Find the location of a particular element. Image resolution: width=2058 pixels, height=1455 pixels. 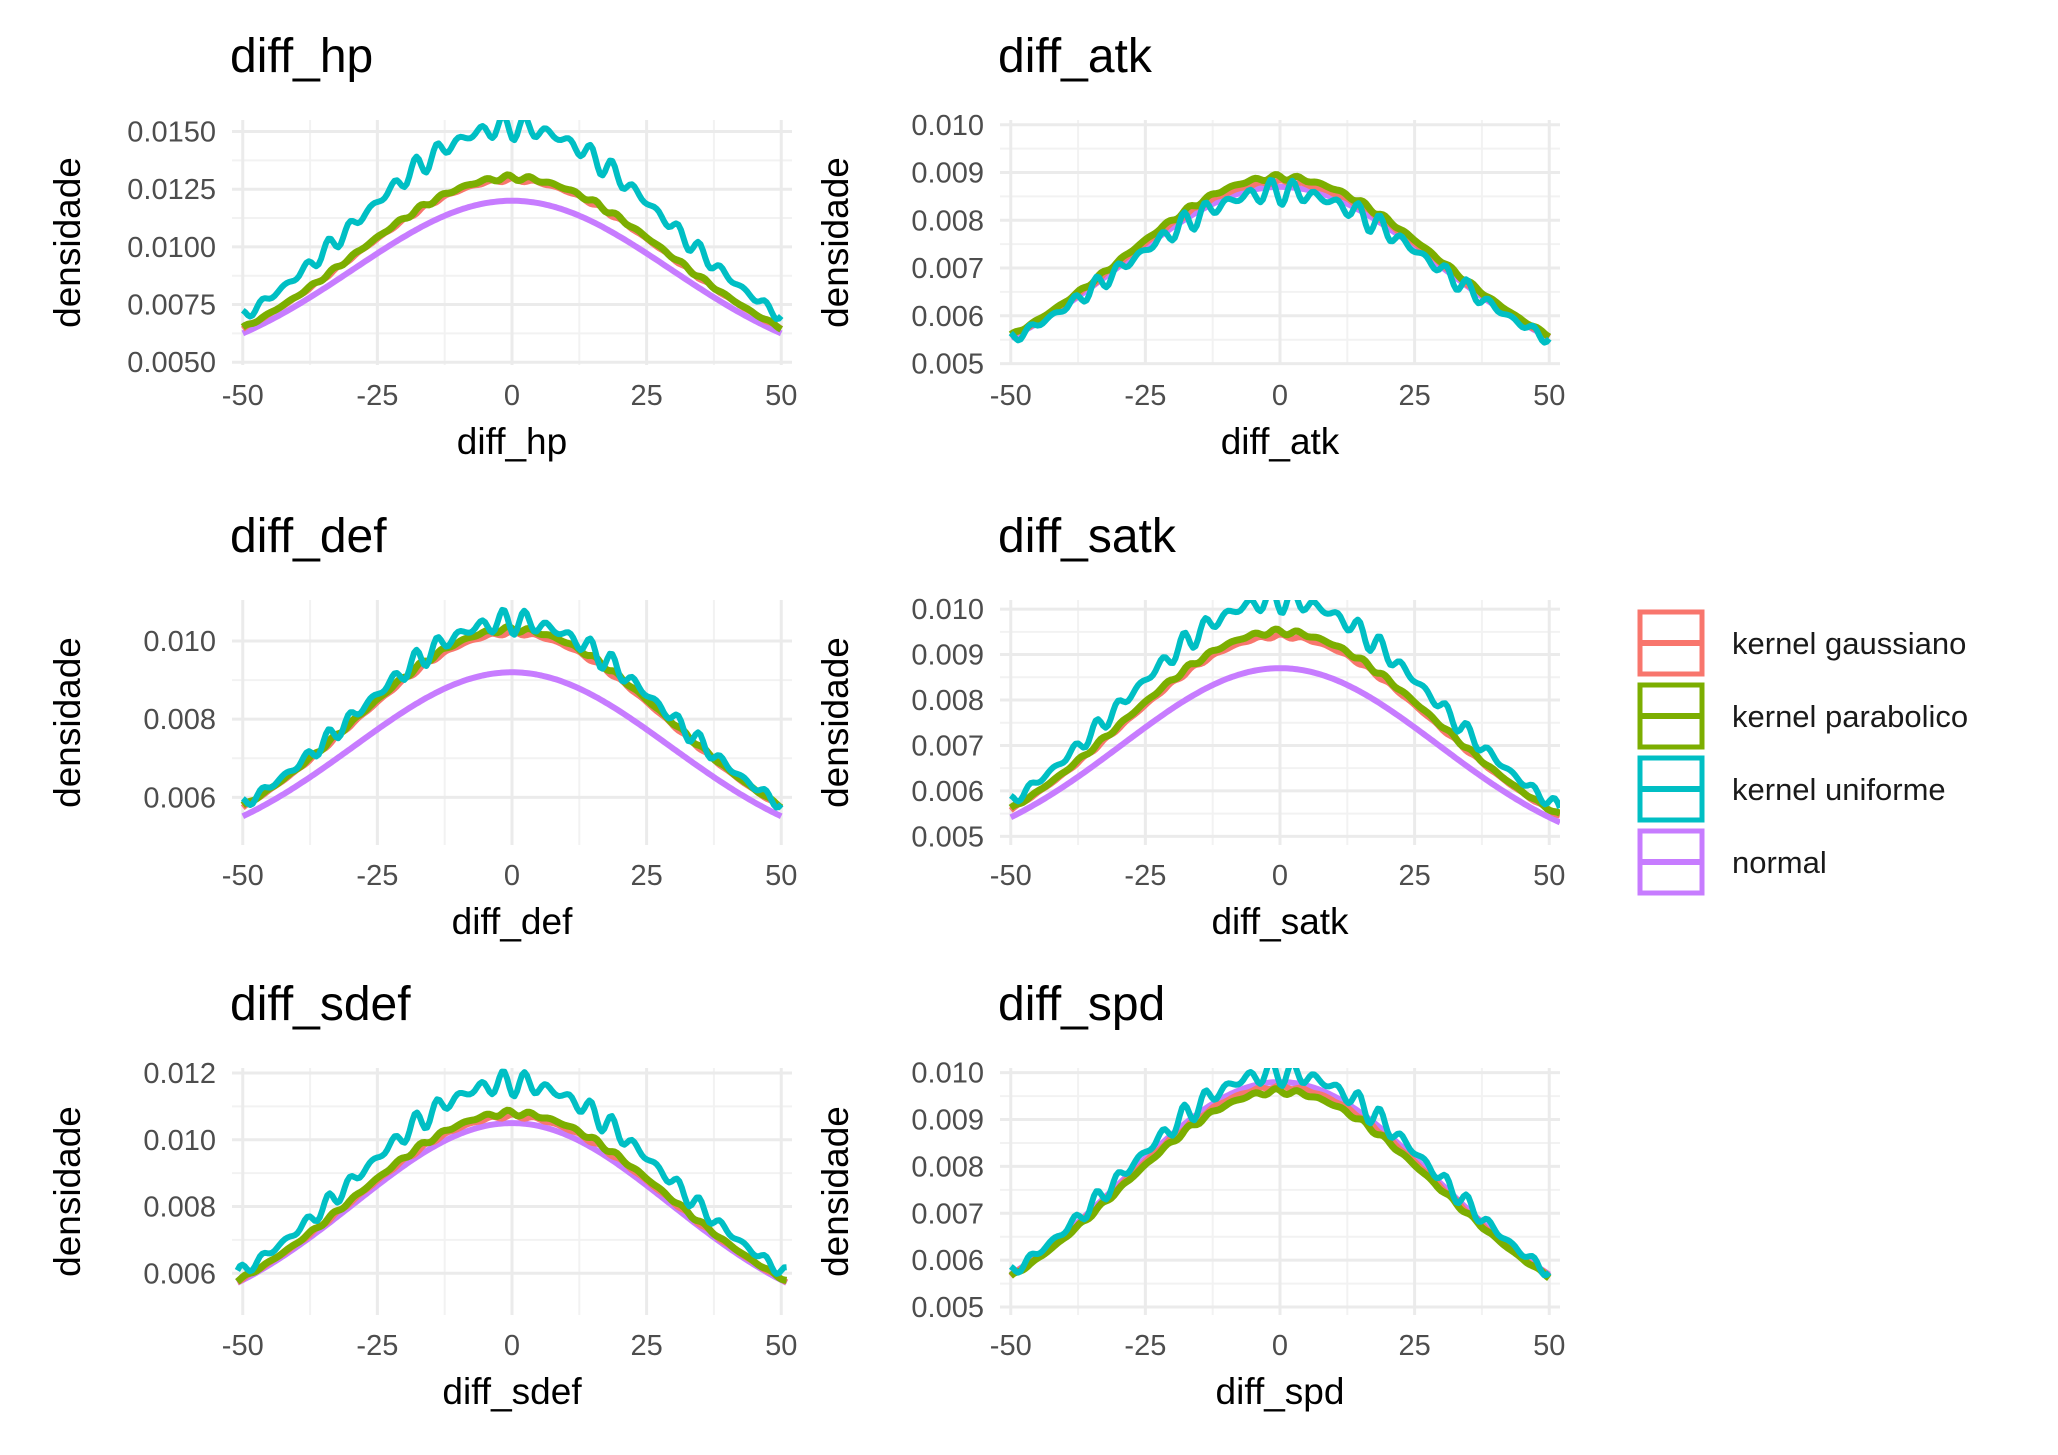

x-axis-label: diff_def is located at coordinates (512, 921).